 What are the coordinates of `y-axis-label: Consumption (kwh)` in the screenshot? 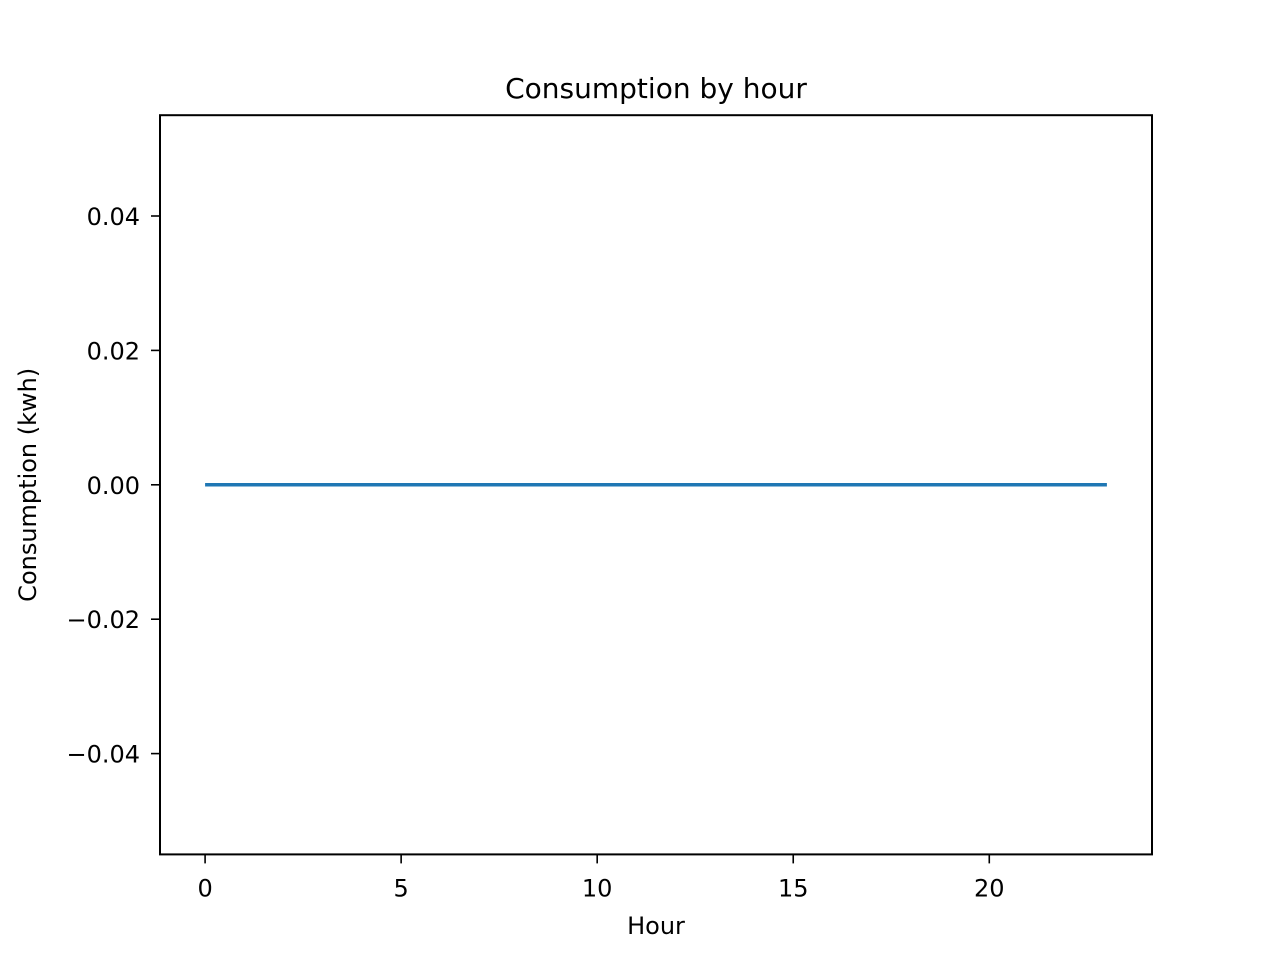 It's located at (28, 485).